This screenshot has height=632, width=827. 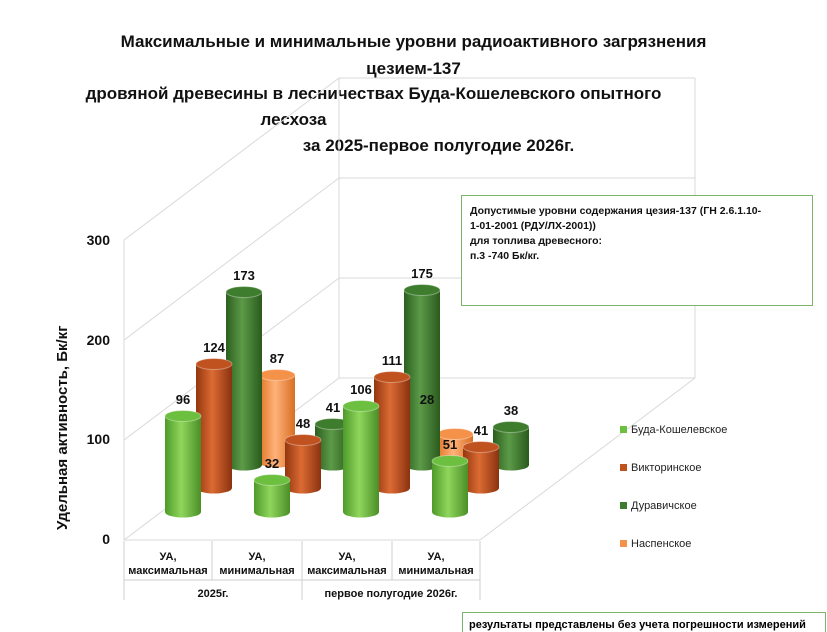 What do you see at coordinates (272, 463) in the screenshot?
I see `data-label-0-1: 32` at bounding box center [272, 463].